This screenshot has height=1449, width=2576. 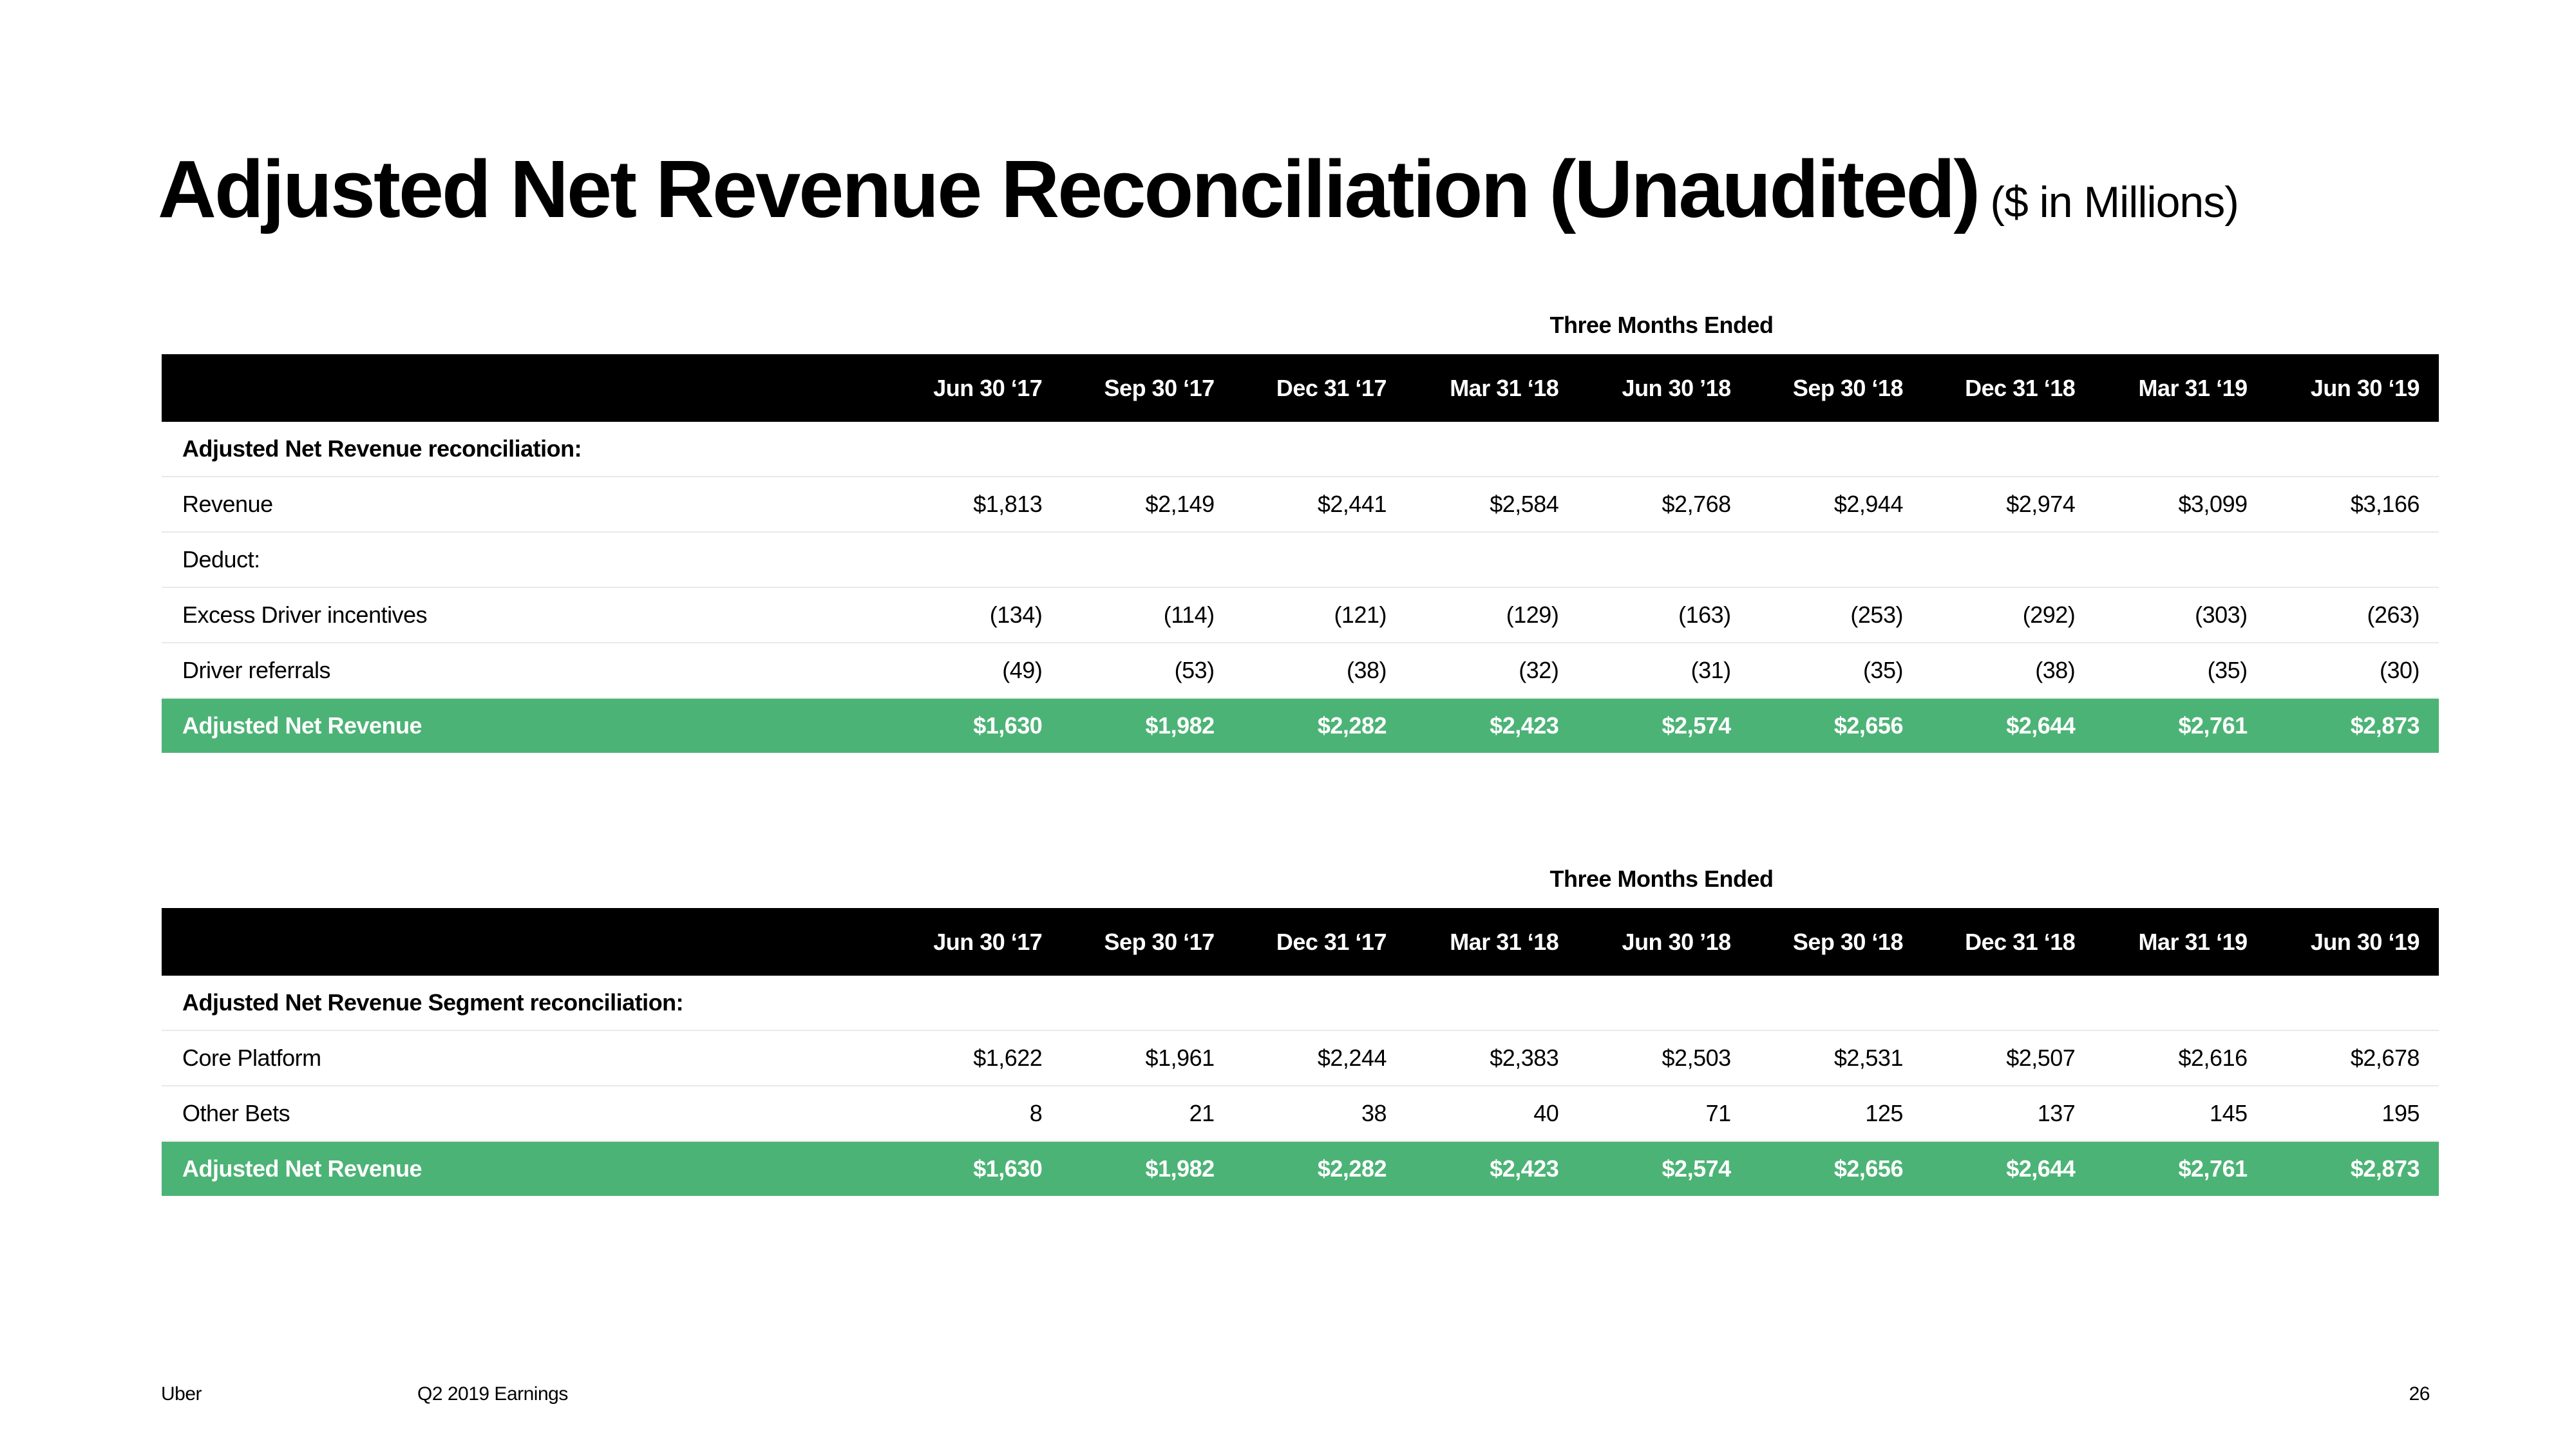 I want to click on cell-value: $1,622, so click(x=975, y=1058).